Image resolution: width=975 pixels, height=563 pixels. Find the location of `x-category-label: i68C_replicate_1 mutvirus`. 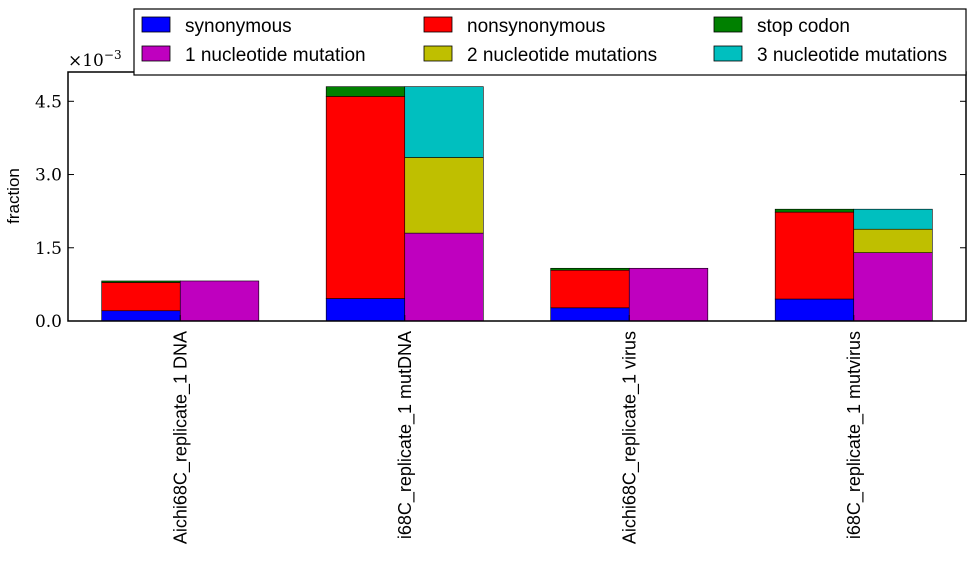

x-category-label: i68C_replicate_1 mutvirus is located at coordinates (854, 435).